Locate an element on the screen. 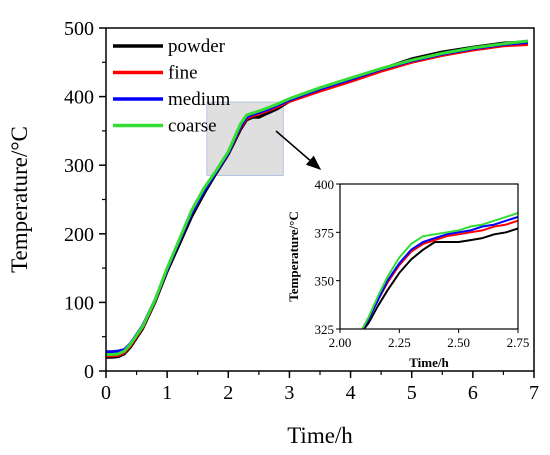  inset-x-tick-label: 2.25 is located at coordinates (399, 342).